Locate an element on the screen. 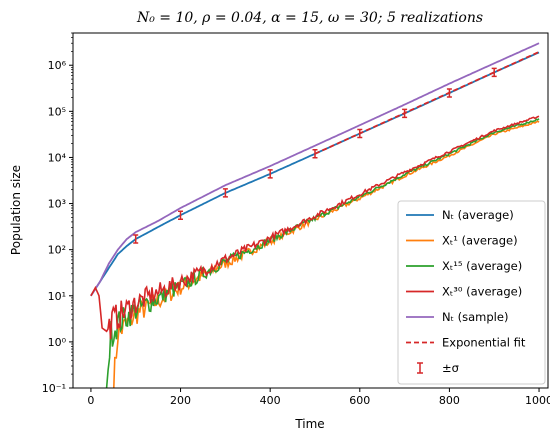  legend-label: Exponential fit is located at coordinates (484, 343).